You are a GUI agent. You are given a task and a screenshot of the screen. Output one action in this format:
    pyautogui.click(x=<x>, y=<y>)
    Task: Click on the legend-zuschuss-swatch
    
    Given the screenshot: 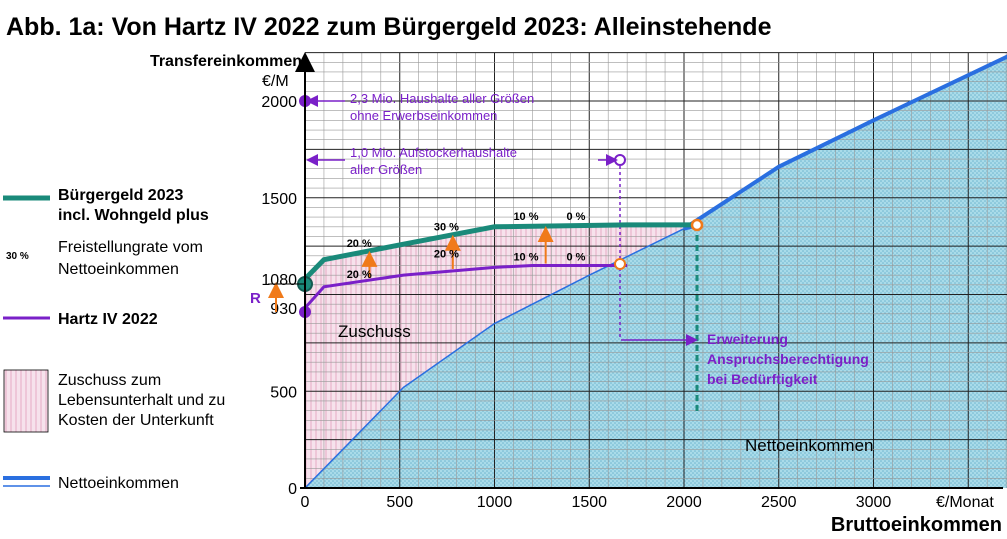 What is the action you would take?
    pyautogui.click(x=26, y=401)
    